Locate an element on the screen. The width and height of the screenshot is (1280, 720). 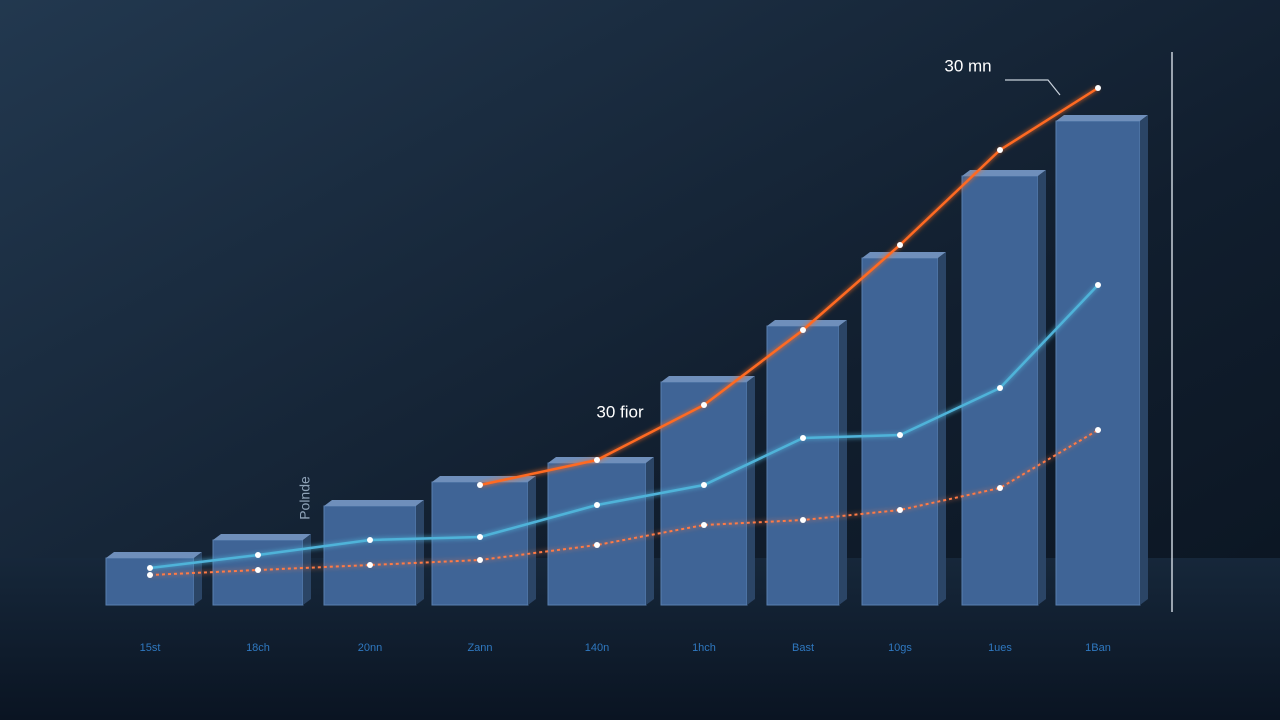
x-tick-label: 1hch is located at coordinates (704, 648).